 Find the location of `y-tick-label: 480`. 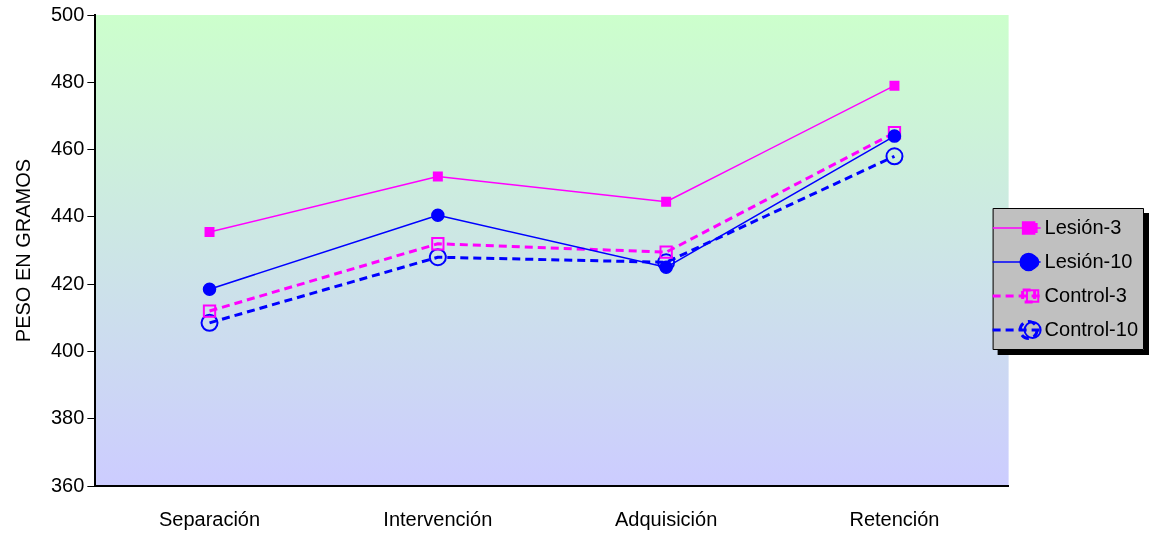

y-tick-label: 480 is located at coordinates (67, 80).